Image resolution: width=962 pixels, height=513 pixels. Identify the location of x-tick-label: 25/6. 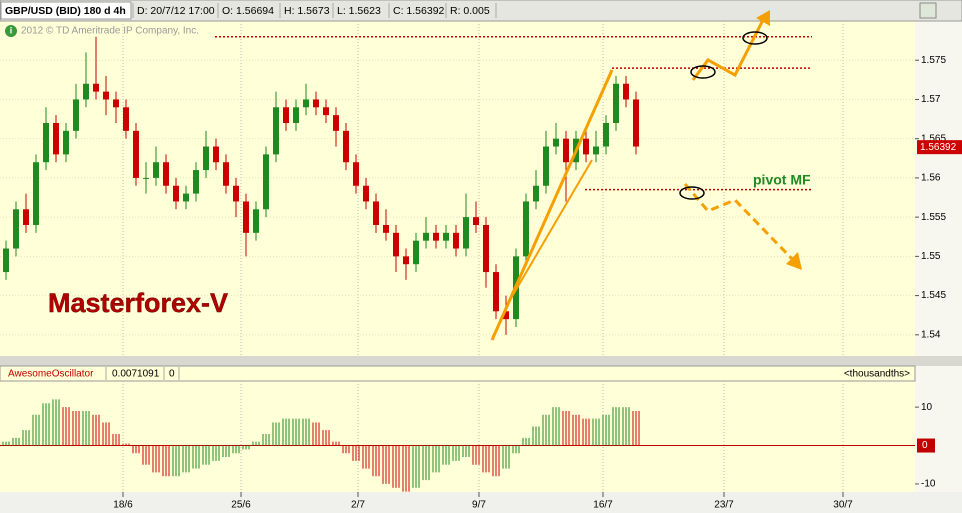
(241, 505).